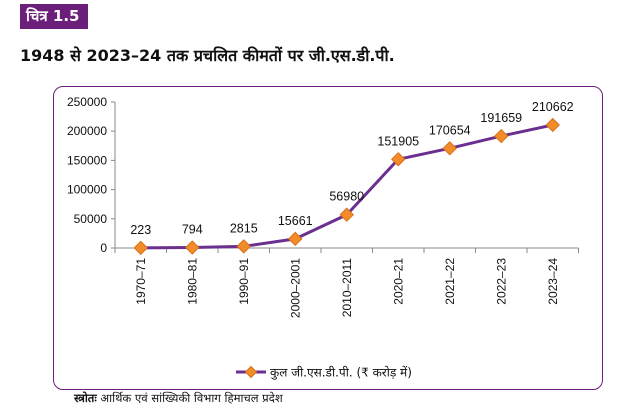 The image size is (626, 412). I want to click on data-label: 210662, so click(553, 107).